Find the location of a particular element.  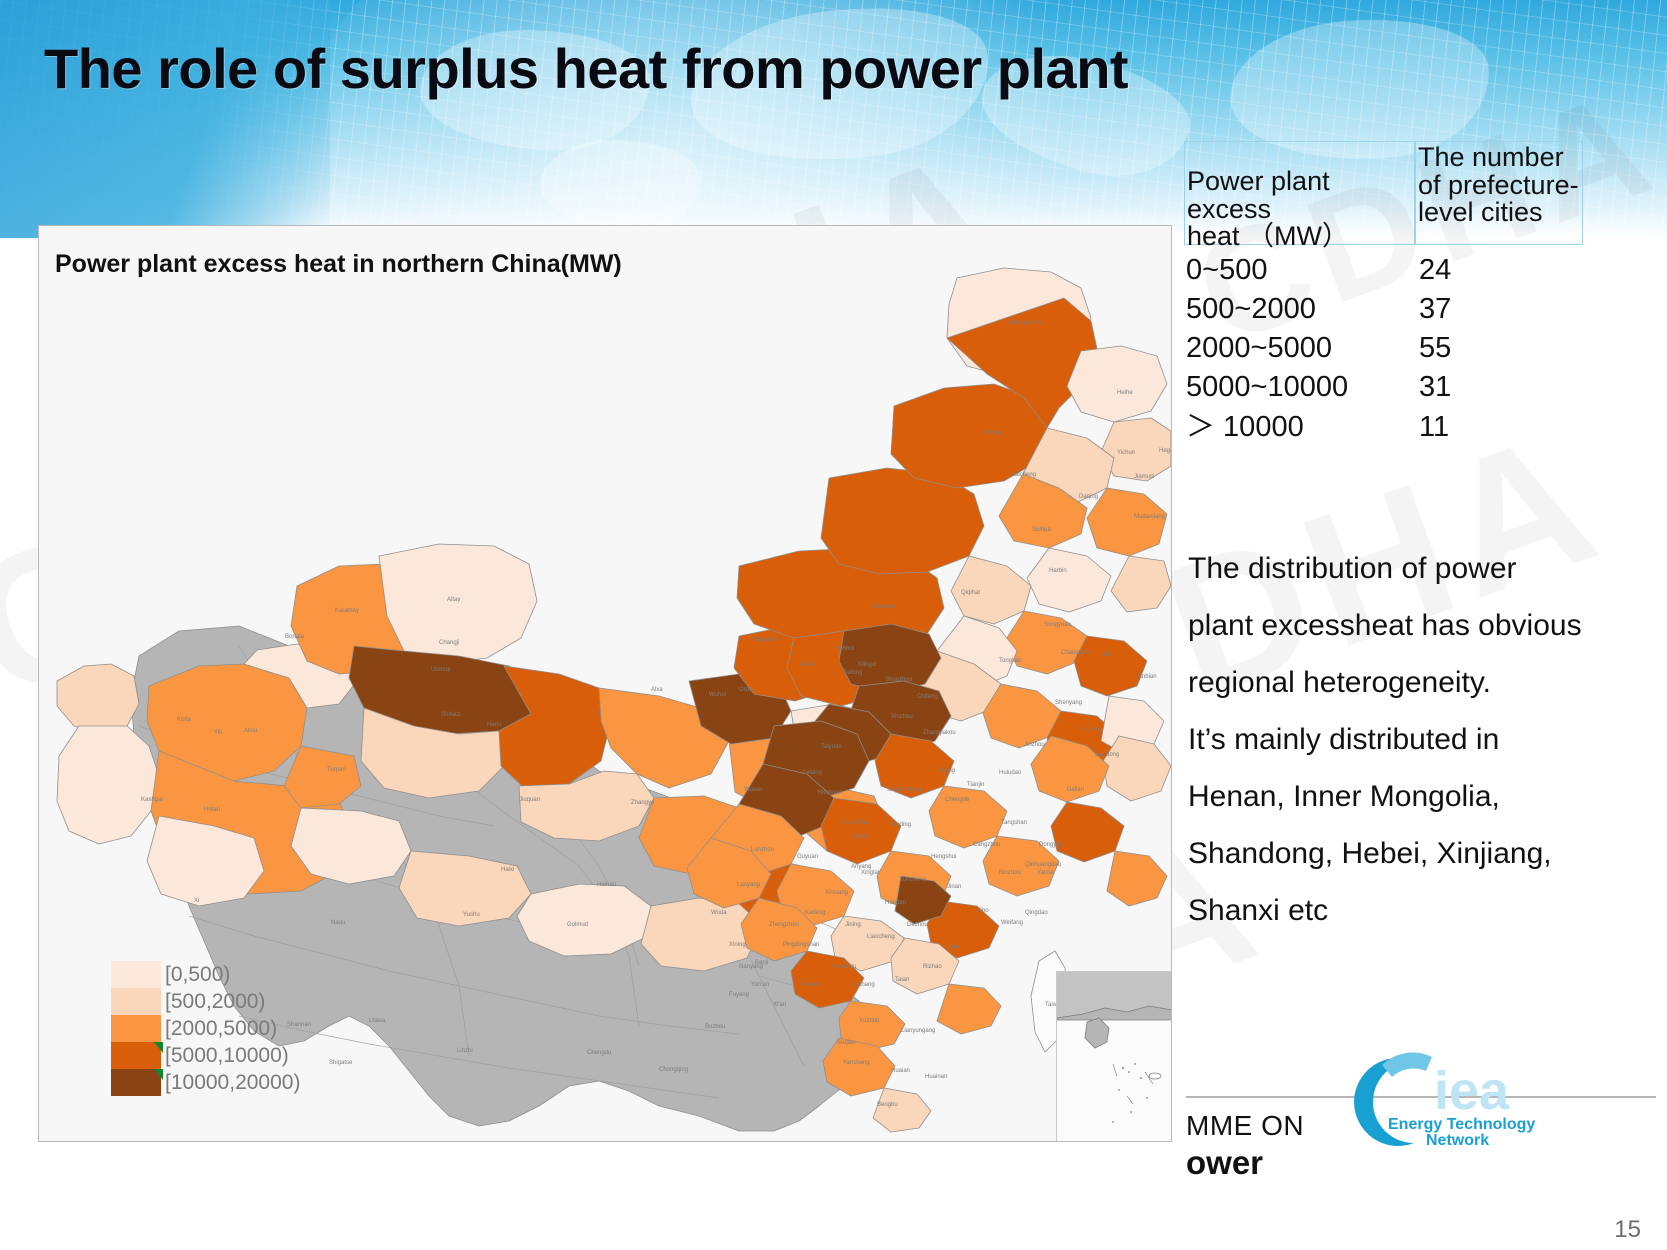

svg-text: Chifeng is located at coordinates (927, 697).